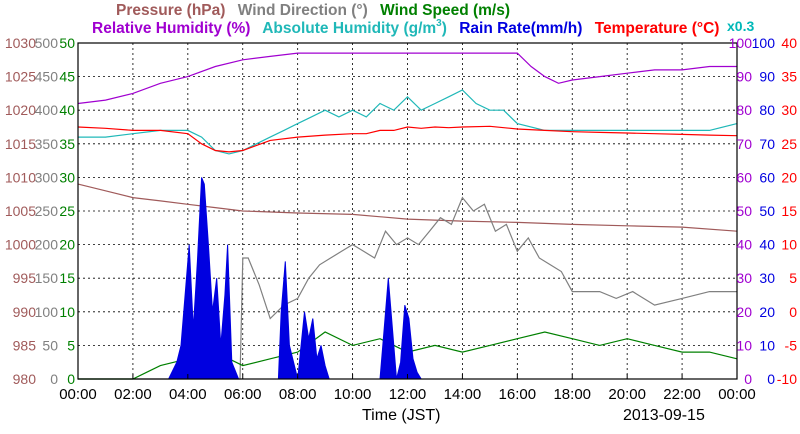 The width and height of the screenshot is (800, 434). I want to click on pressure-tick-label: 1020, so click(20, 110).